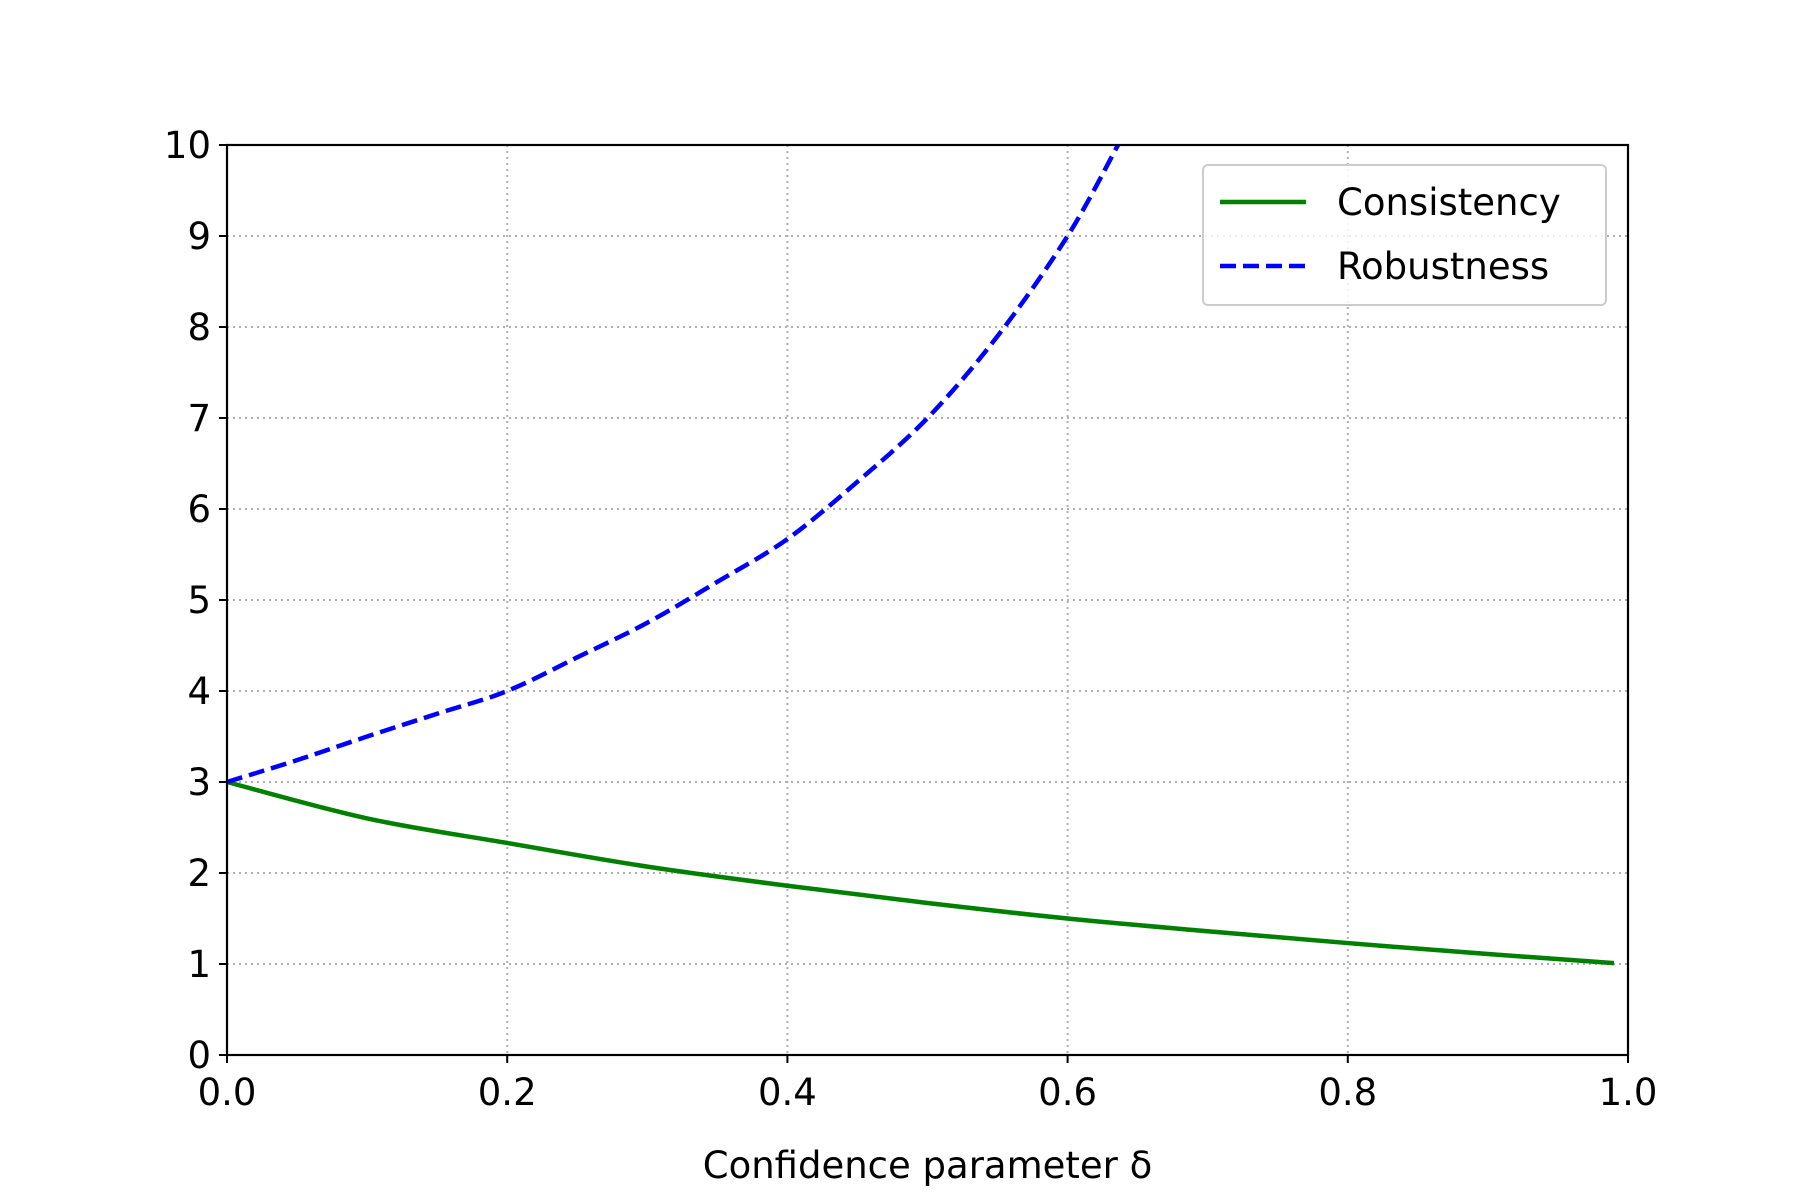 The image size is (1800, 1200). I want to click on y-tick-label: 2, so click(199, 873).